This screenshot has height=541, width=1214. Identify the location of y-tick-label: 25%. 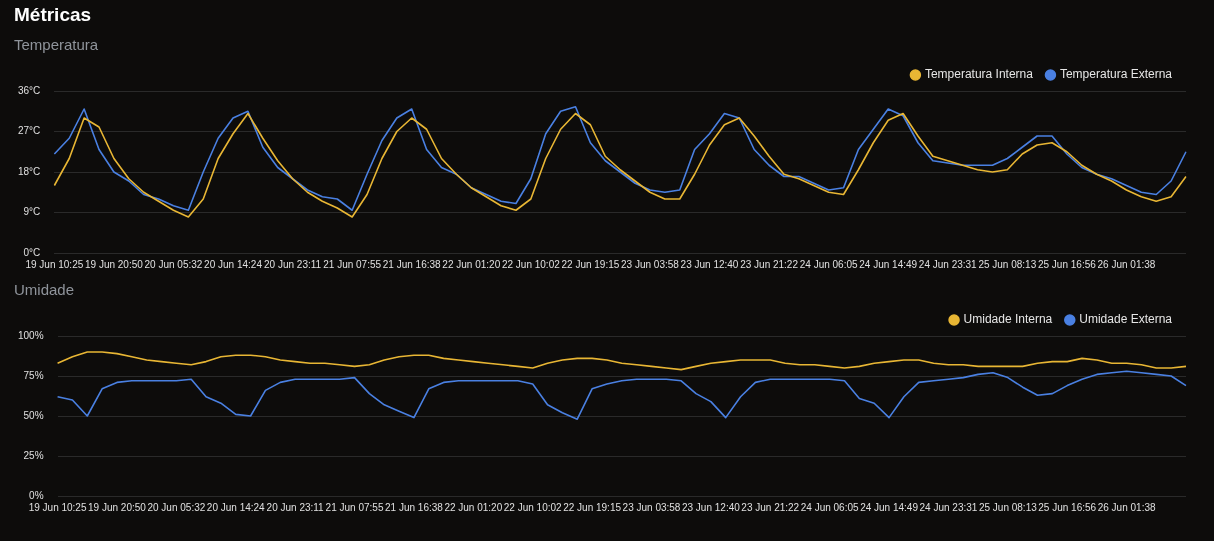
(33, 455).